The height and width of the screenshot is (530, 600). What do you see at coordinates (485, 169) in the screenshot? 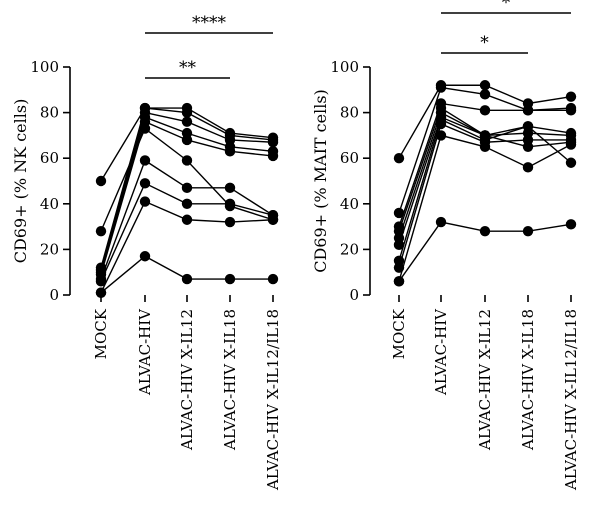
I see `series-line` at bounding box center [485, 169].